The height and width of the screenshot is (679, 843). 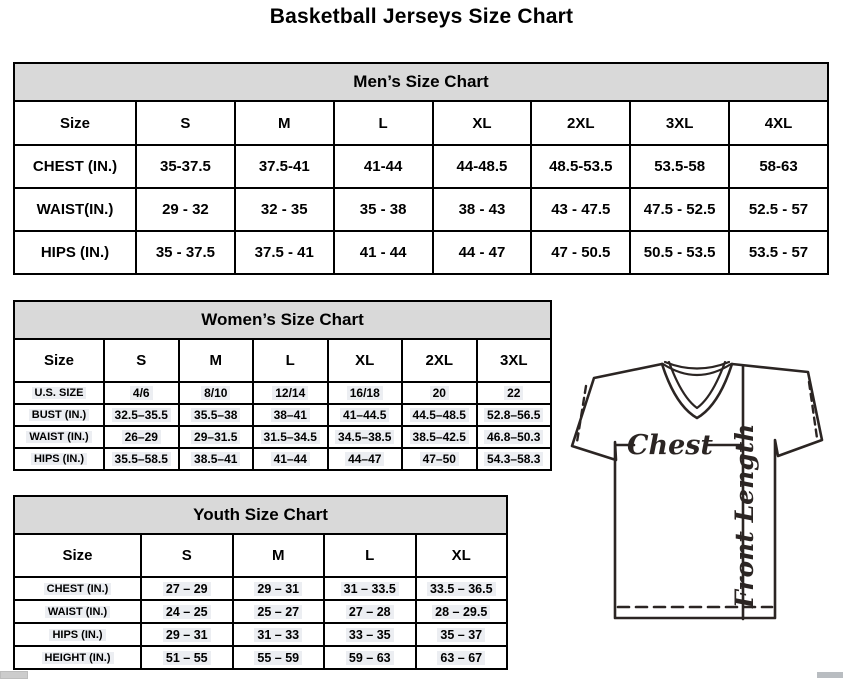 I want to click on cell-text: 58-63, so click(x=778, y=166).